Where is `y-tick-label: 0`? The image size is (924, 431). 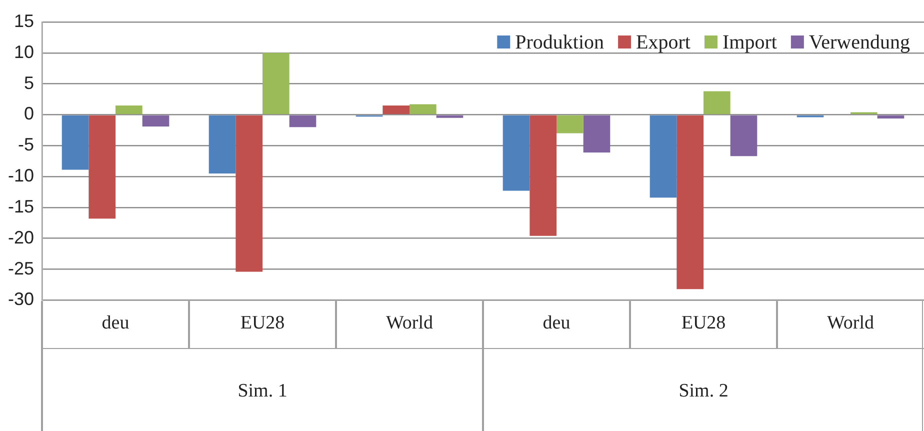
y-tick-label: 0 is located at coordinates (29, 114).